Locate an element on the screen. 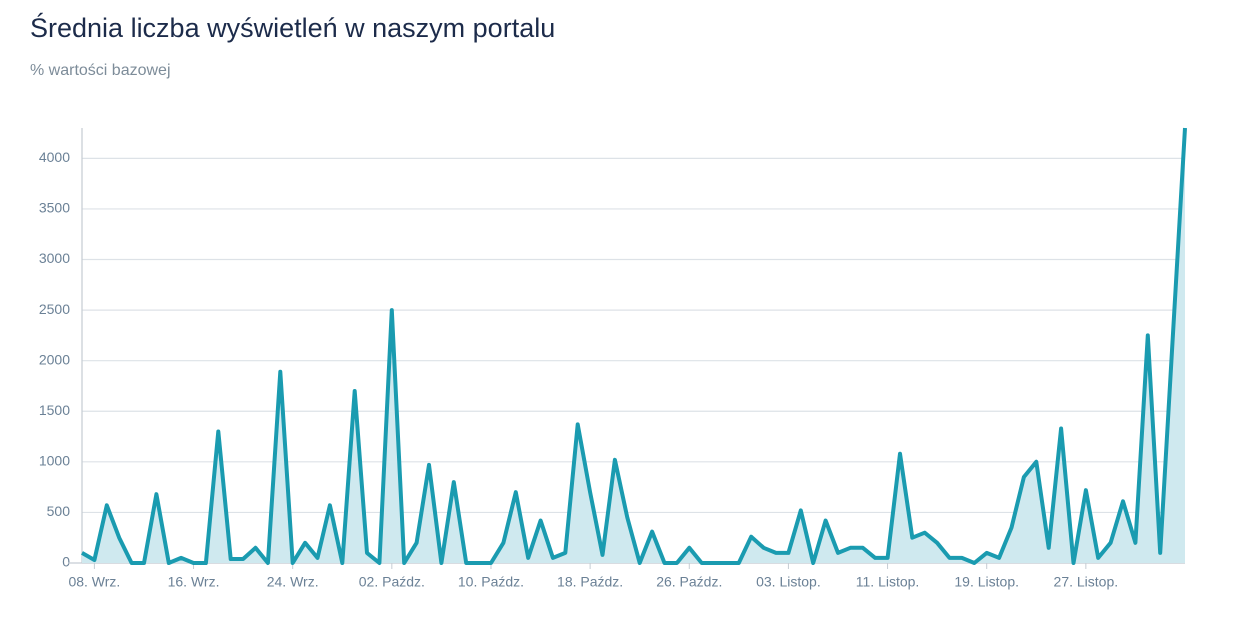 The image size is (1238, 624). x-tick-label: 11. Listop. is located at coordinates (888, 582).